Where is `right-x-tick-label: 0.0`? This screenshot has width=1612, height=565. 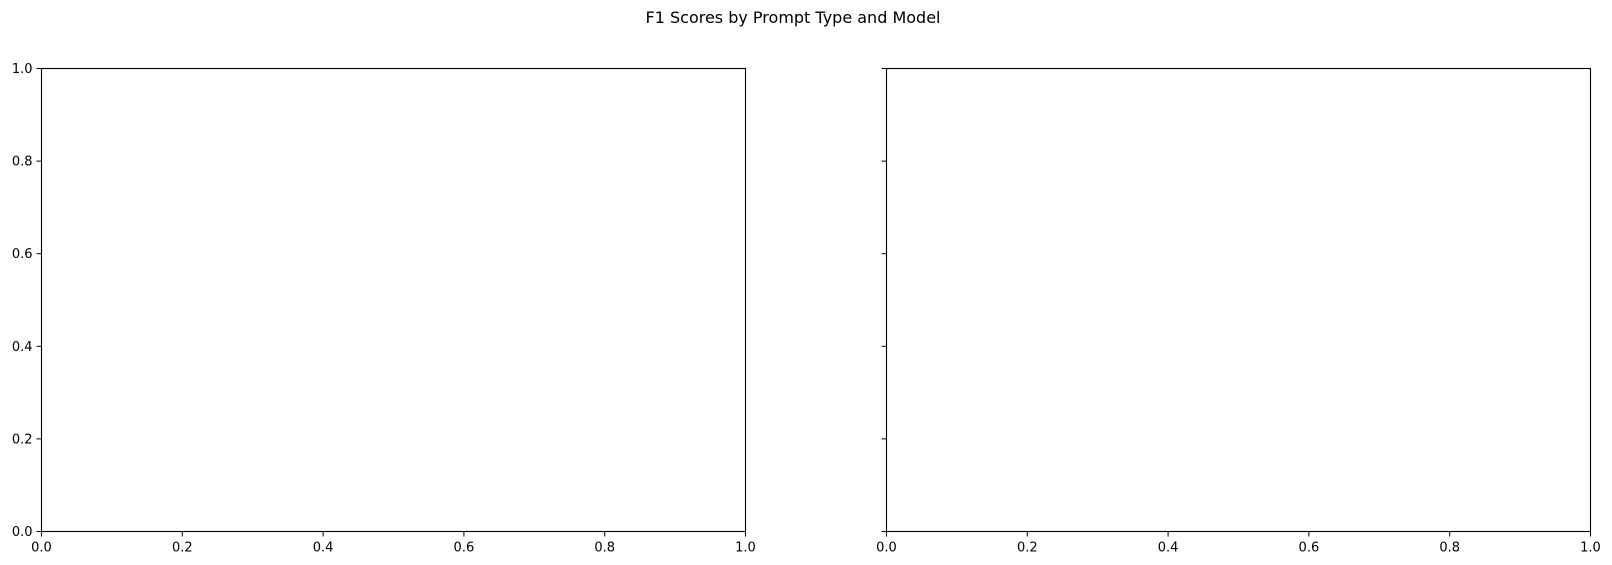 right-x-tick-label: 0.0 is located at coordinates (886, 548).